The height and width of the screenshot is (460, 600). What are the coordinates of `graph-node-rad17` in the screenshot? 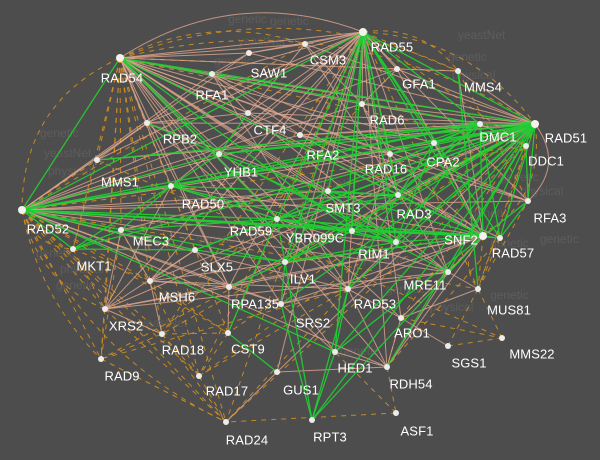 It's located at (199, 376).